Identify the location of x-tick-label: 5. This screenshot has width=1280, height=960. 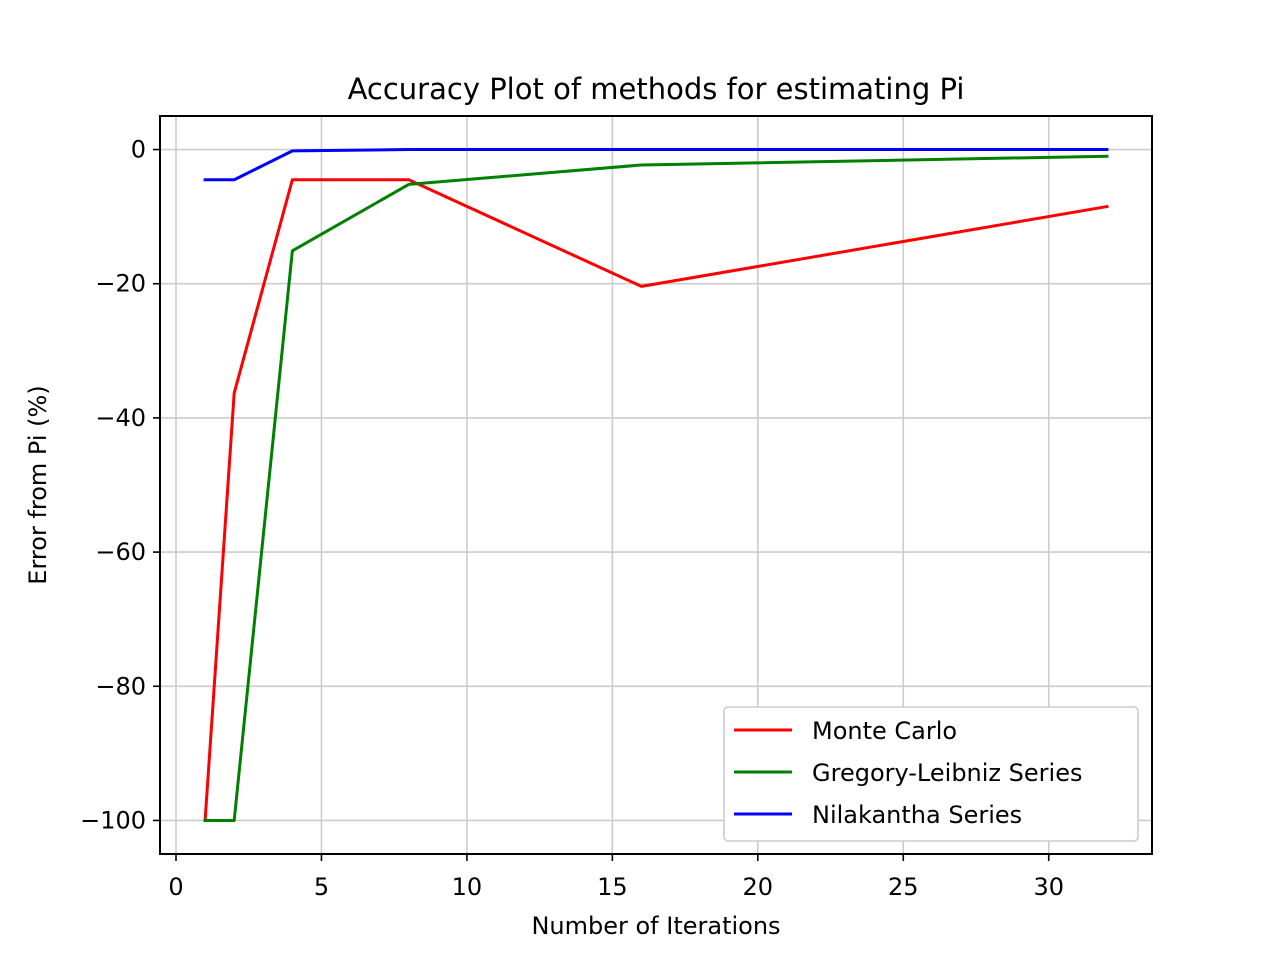
(321, 887).